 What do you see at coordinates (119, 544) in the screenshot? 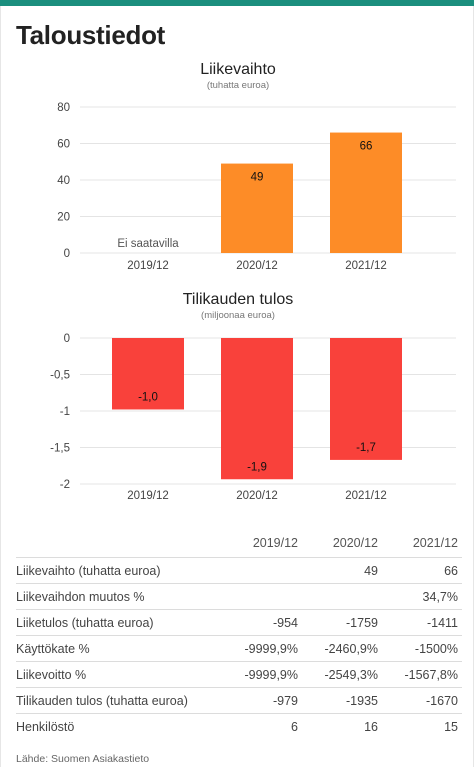
I see `table-header-cell` at bounding box center [119, 544].